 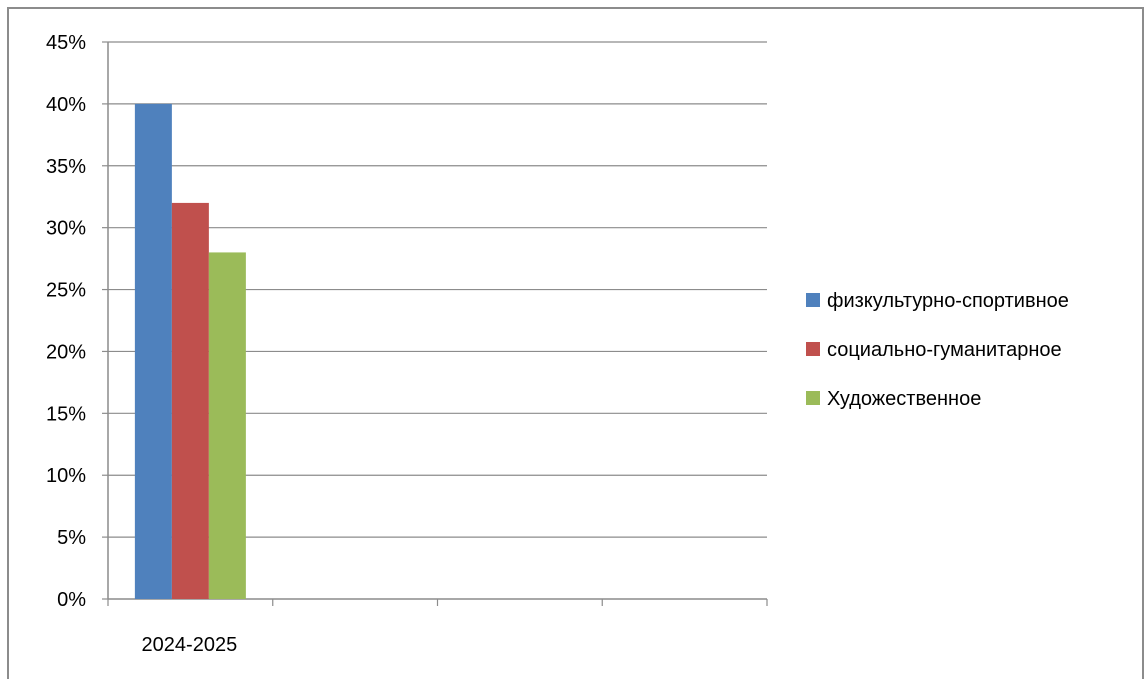 I want to click on y-tick-label: 20%, so click(x=66, y=352).